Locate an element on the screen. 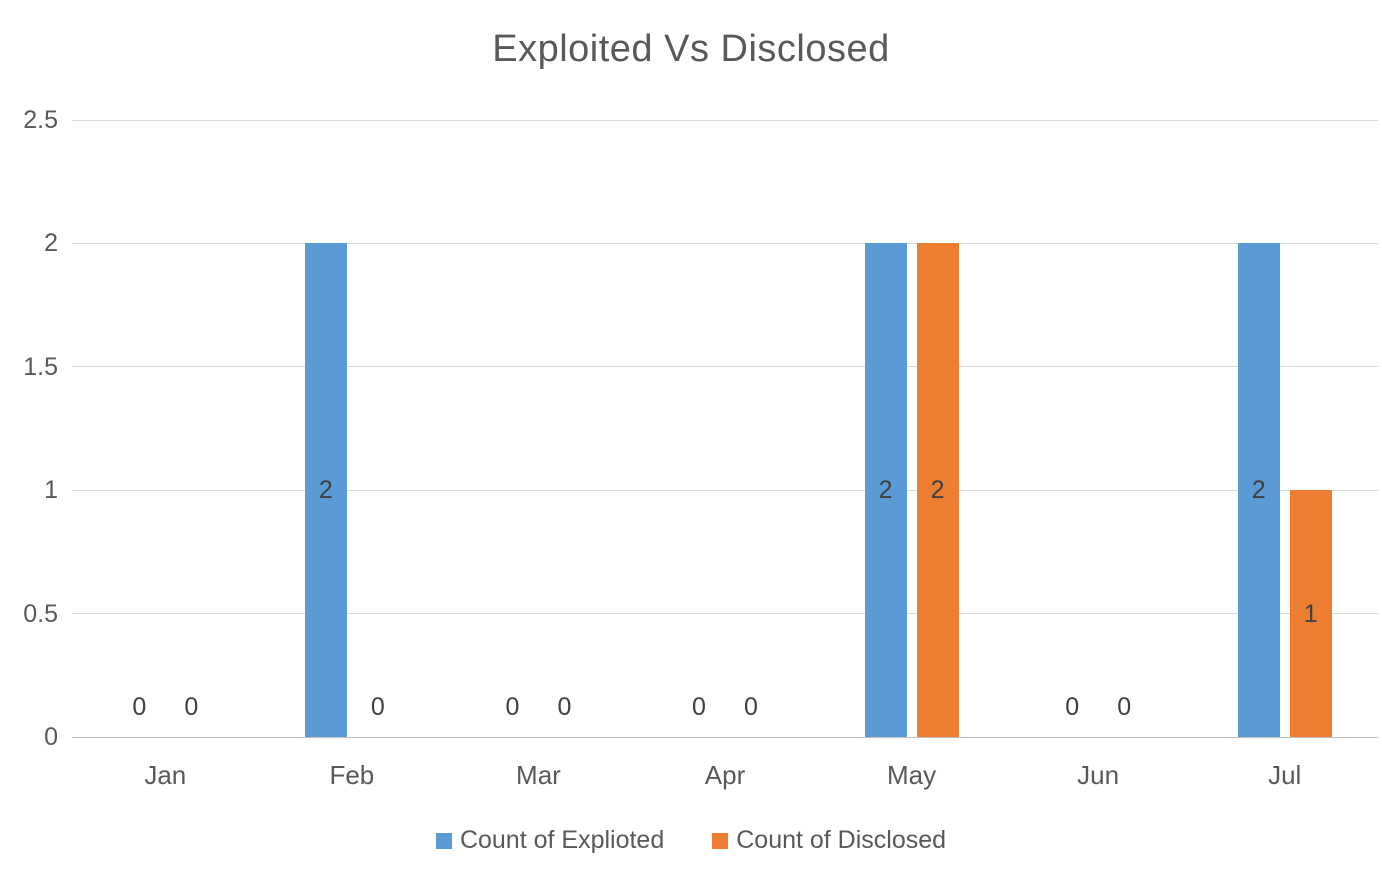 The width and height of the screenshot is (1382, 881). data-label-count-of-disclosed-may: 2 is located at coordinates (937, 490).